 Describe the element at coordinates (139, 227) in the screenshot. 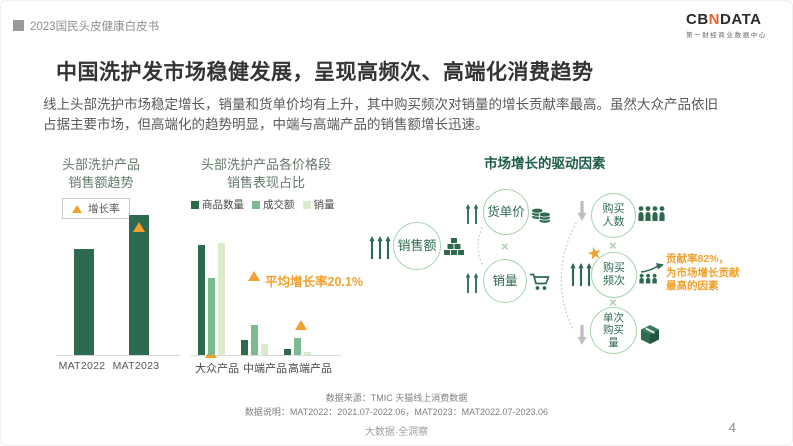

I see `growth-marker-icon` at that location.